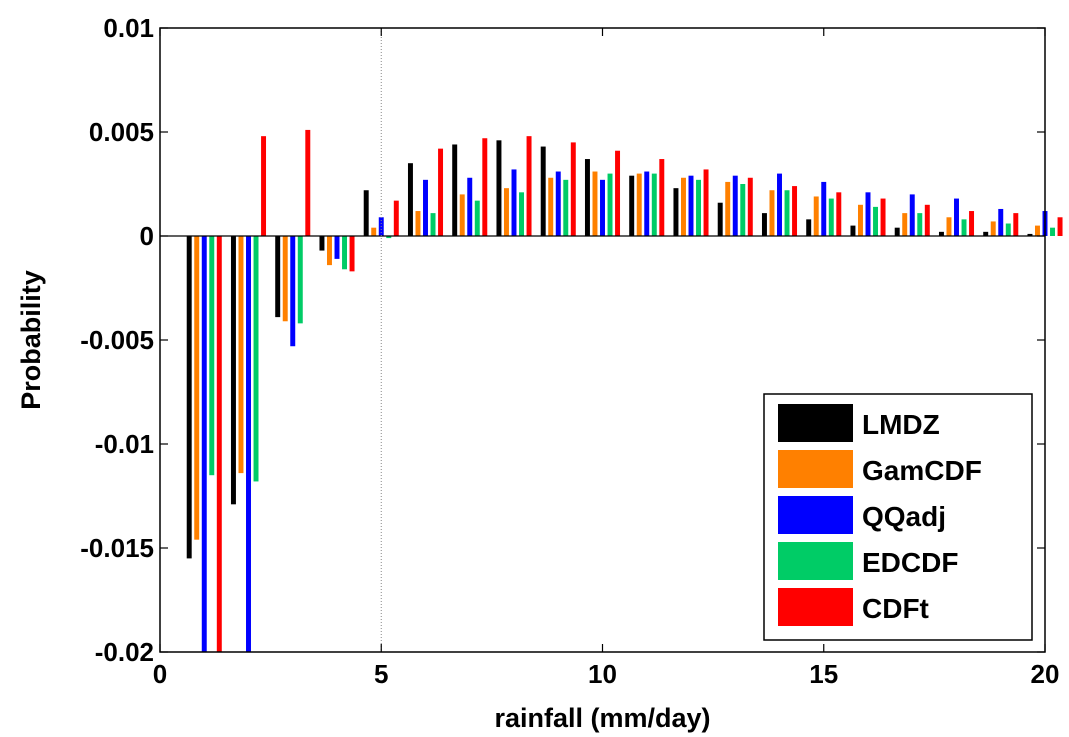 The image size is (1069, 737). What do you see at coordinates (904, 516) in the screenshot?
I see `legend-label-qqadj: QQadj` at bounding box center [904, 516].